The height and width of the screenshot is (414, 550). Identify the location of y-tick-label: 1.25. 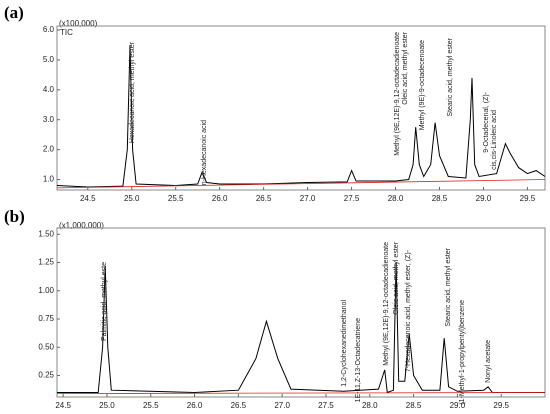
(46, 262).